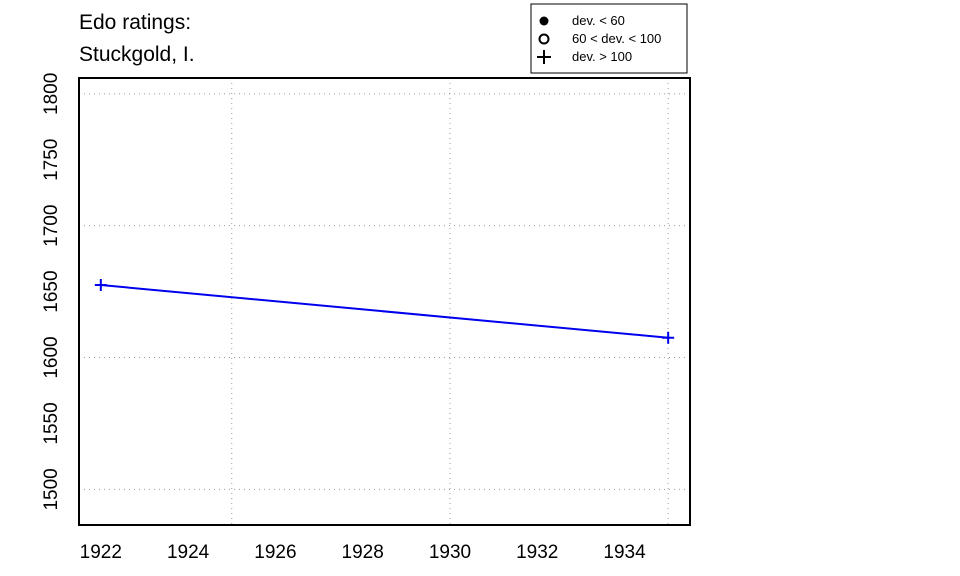  I want to click on x-tick-label: 1930, so click(450, 552).